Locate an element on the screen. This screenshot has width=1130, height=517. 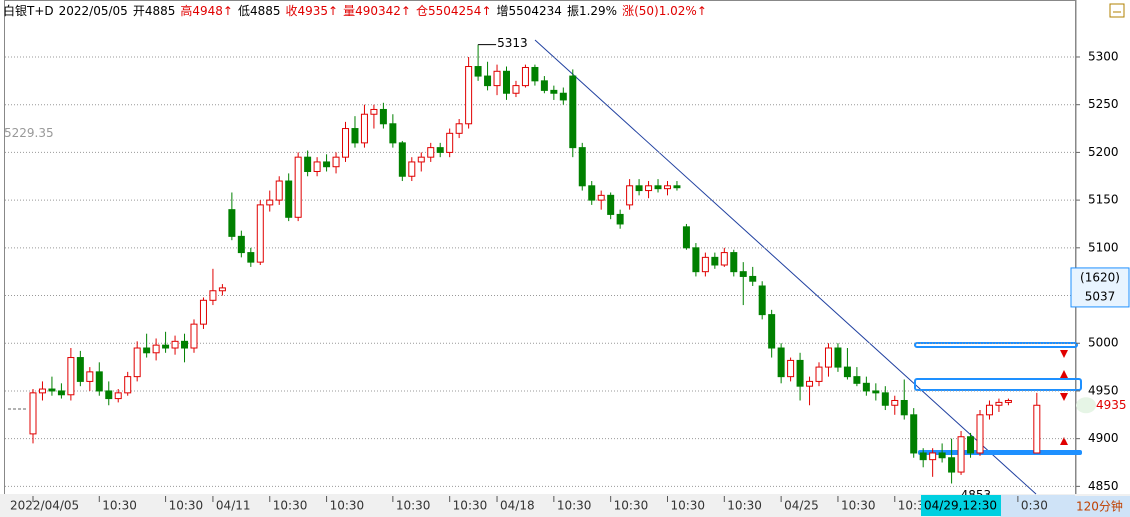
header-item: 开4885 is located at coordinates (154, 11).